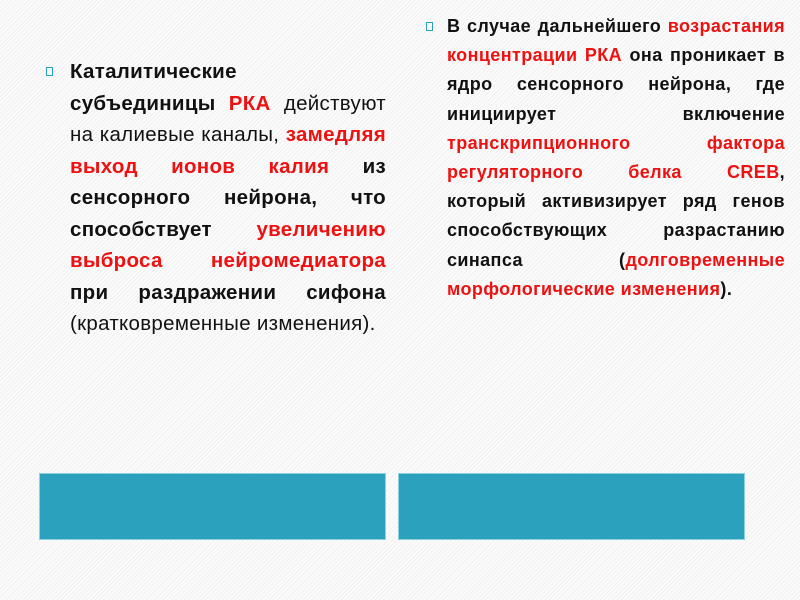 This screenshot has height=600, width=800. What do you see at coordinates (153, 87) in the screenshot?
I see `text-segment: Каталитические субъединицы` at bounding box center [153, 87].